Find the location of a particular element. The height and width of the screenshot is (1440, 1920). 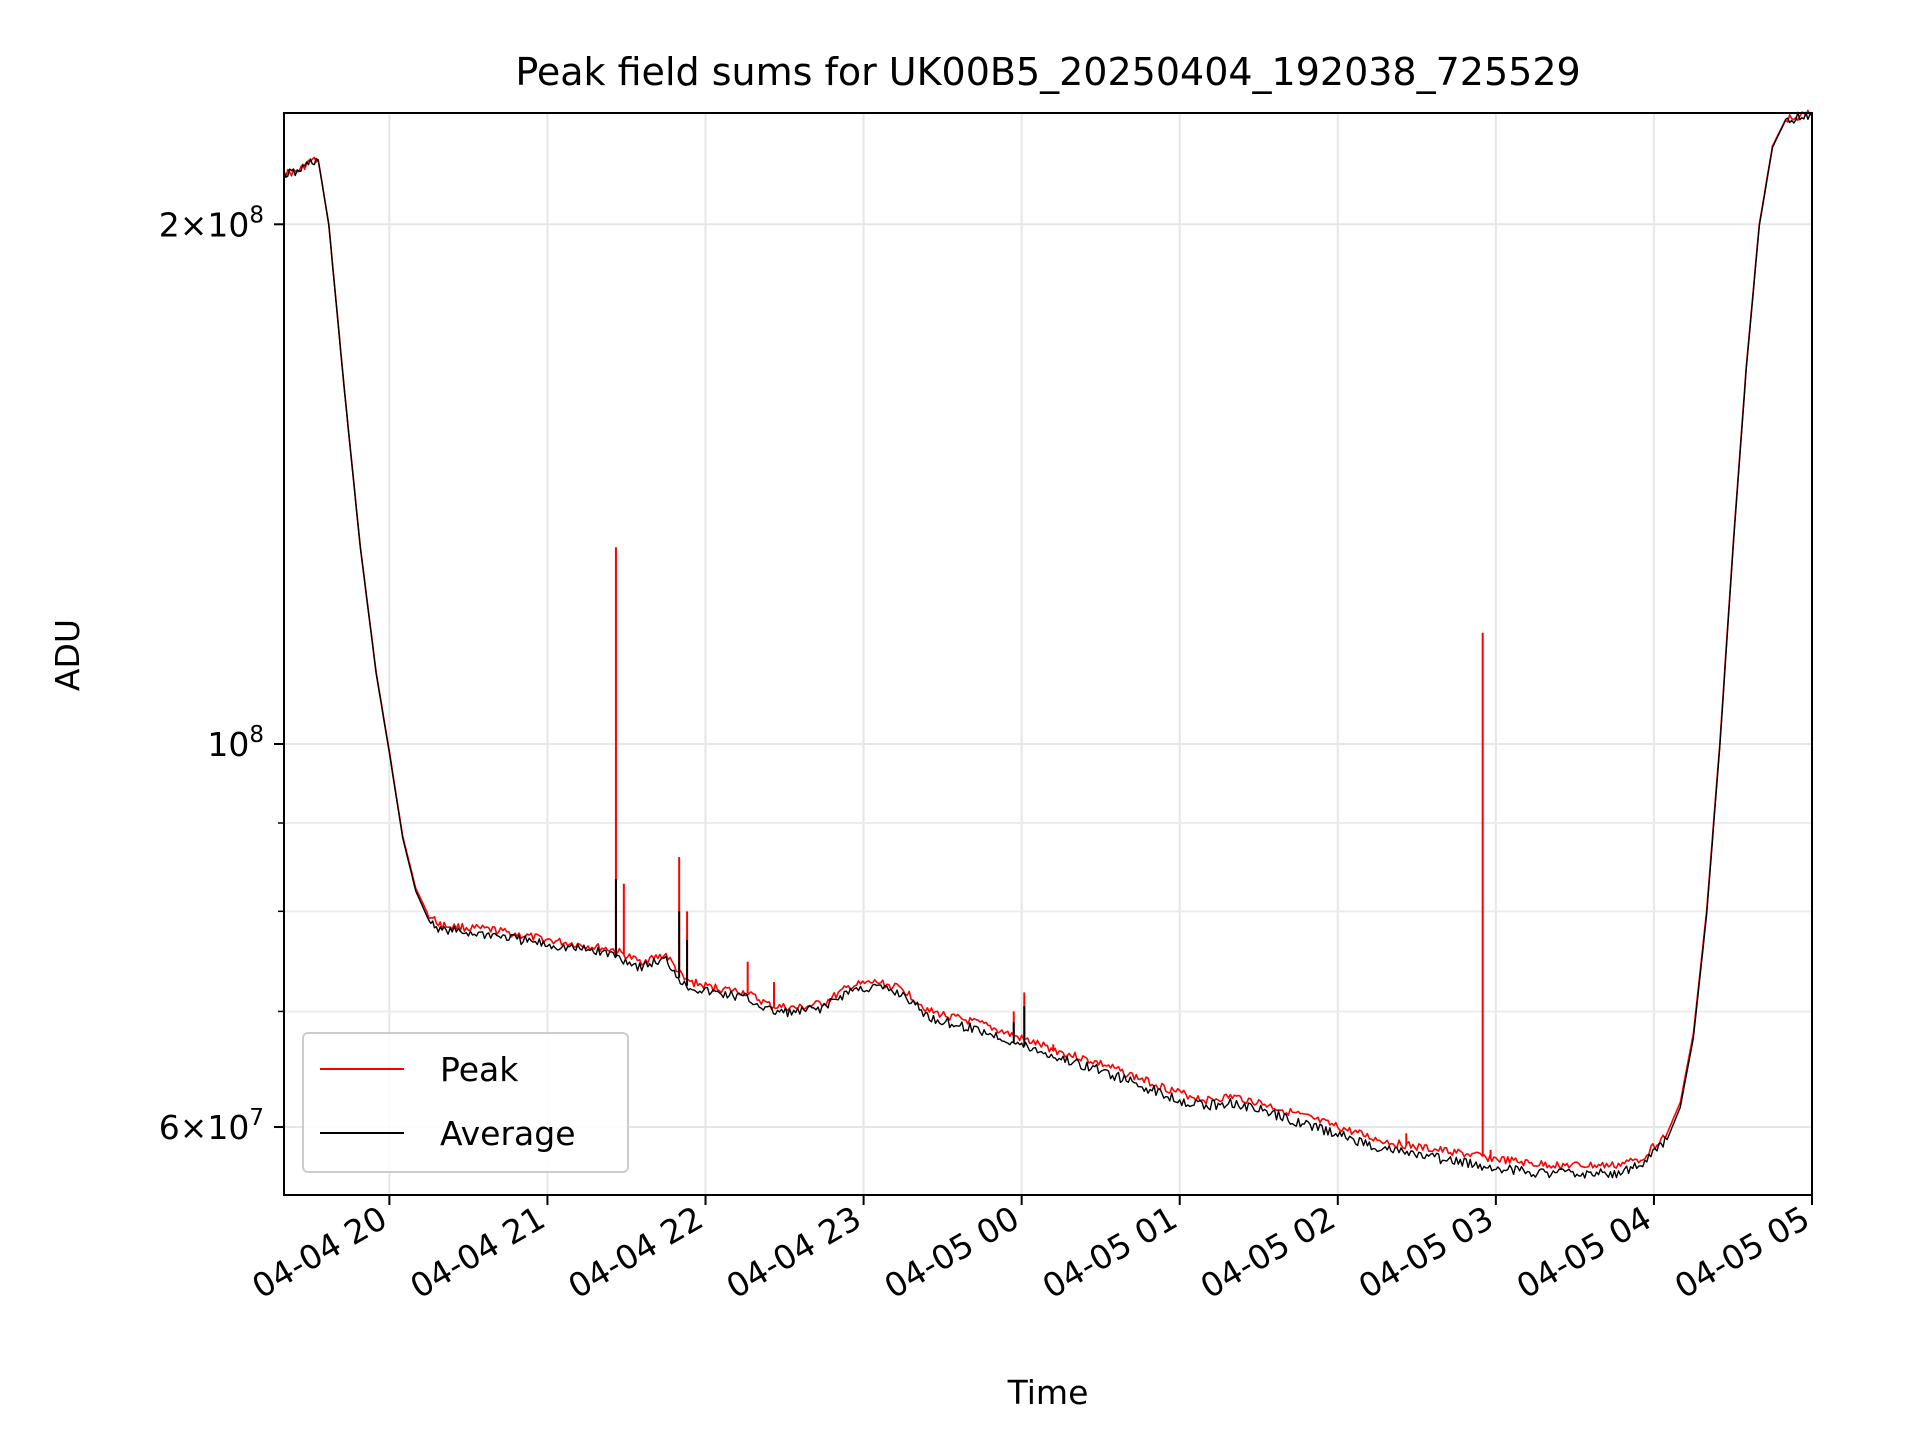

y-tick-label: 2×108 is located at coordinates (211, 223).